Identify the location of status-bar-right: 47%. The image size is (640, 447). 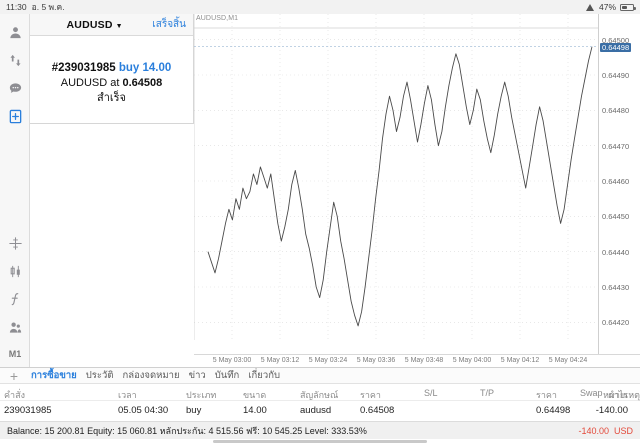
(610, 7).